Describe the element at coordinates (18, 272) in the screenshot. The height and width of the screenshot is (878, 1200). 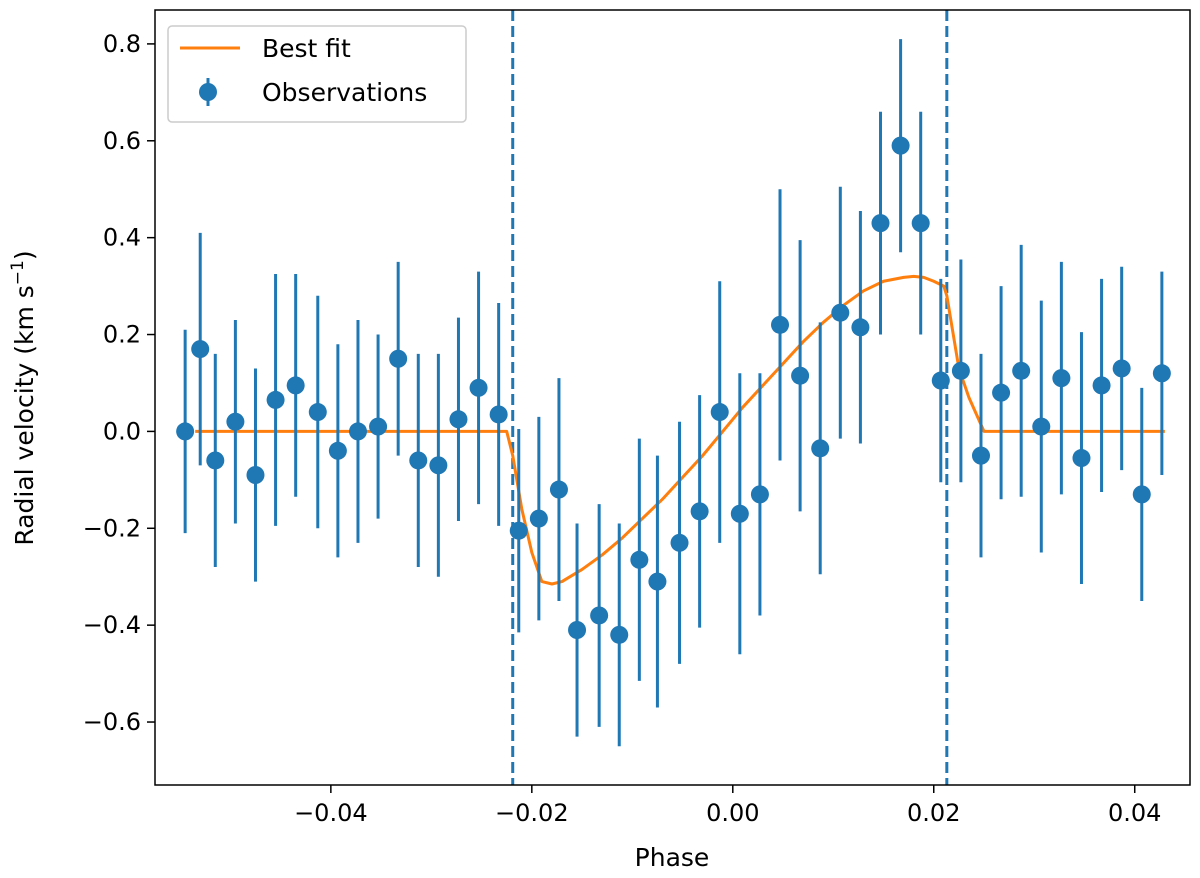
I see `y-axis-label-superscript: −1` at that location.